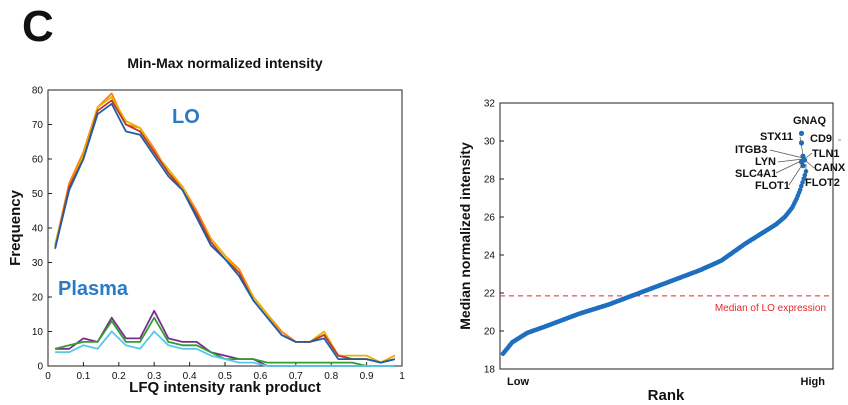 The height and width of the screenshot is (405, 848). Describe the element at coordinates (756, 174) in the screenshot. I see `gene-label: SLC4A1` at that location.